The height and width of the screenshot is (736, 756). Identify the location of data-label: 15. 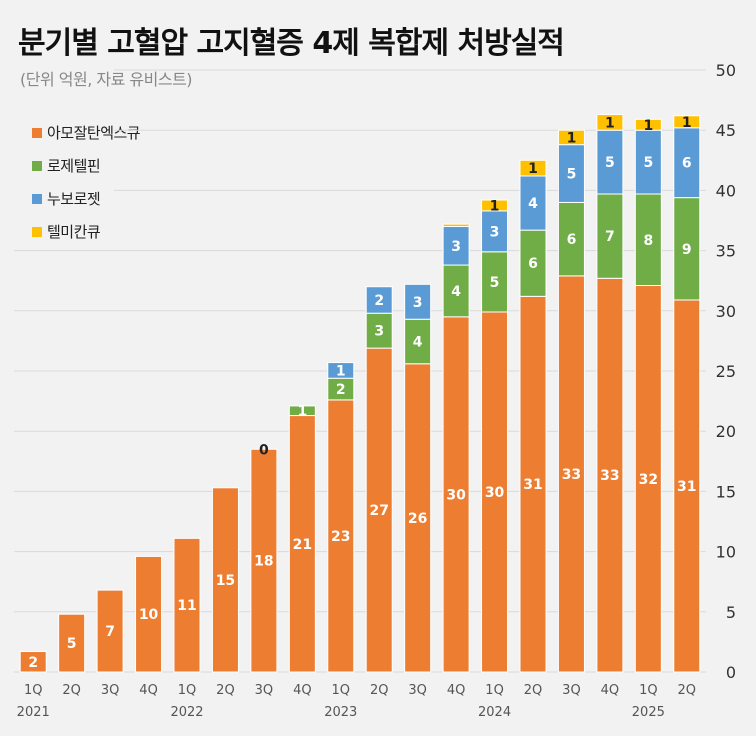
(225, 581).